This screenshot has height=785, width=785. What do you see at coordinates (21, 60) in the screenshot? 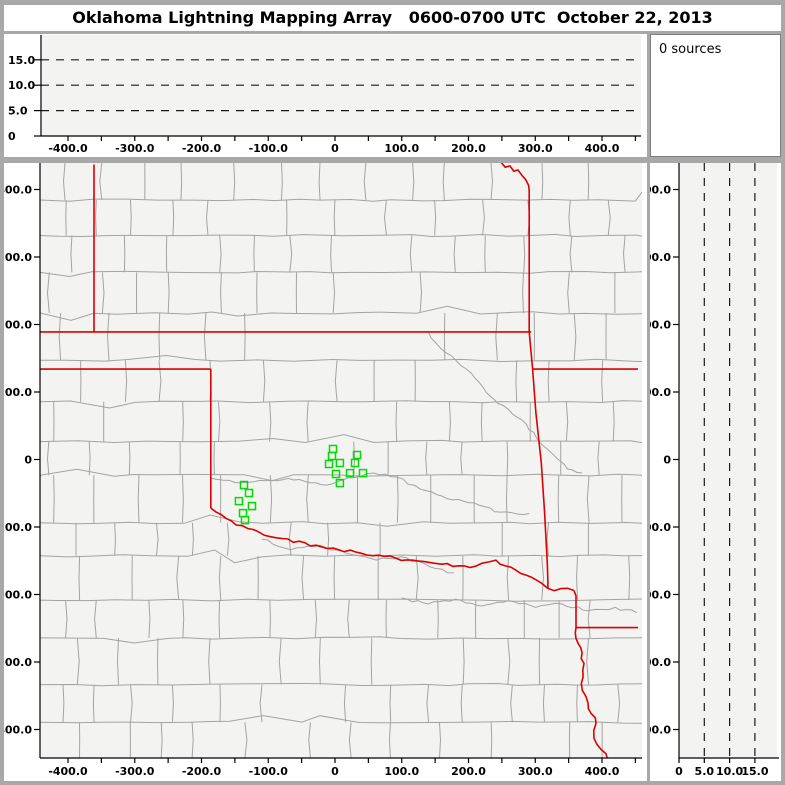
I see `y-tick-label: 15.0` at bounding box center [21, 60].